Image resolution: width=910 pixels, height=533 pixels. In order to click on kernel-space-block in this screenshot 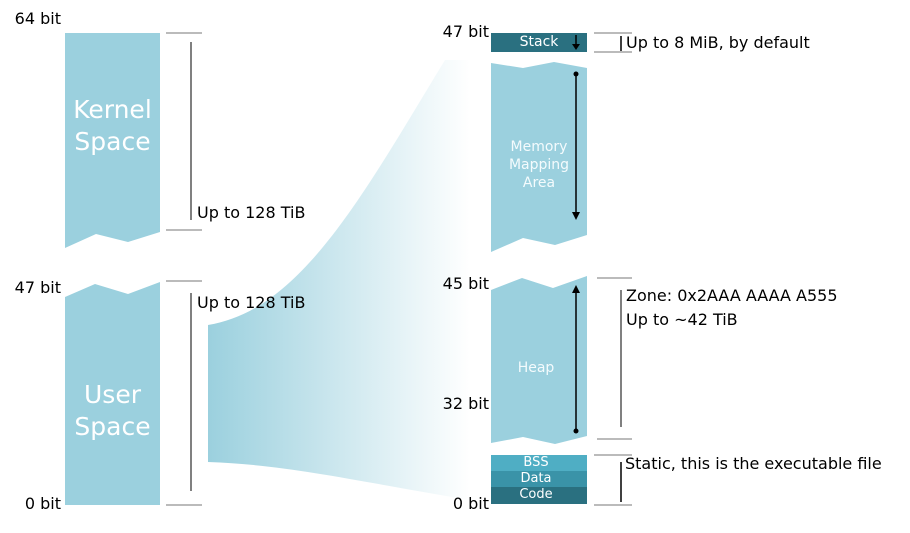, I will do `click(112, 140)`.